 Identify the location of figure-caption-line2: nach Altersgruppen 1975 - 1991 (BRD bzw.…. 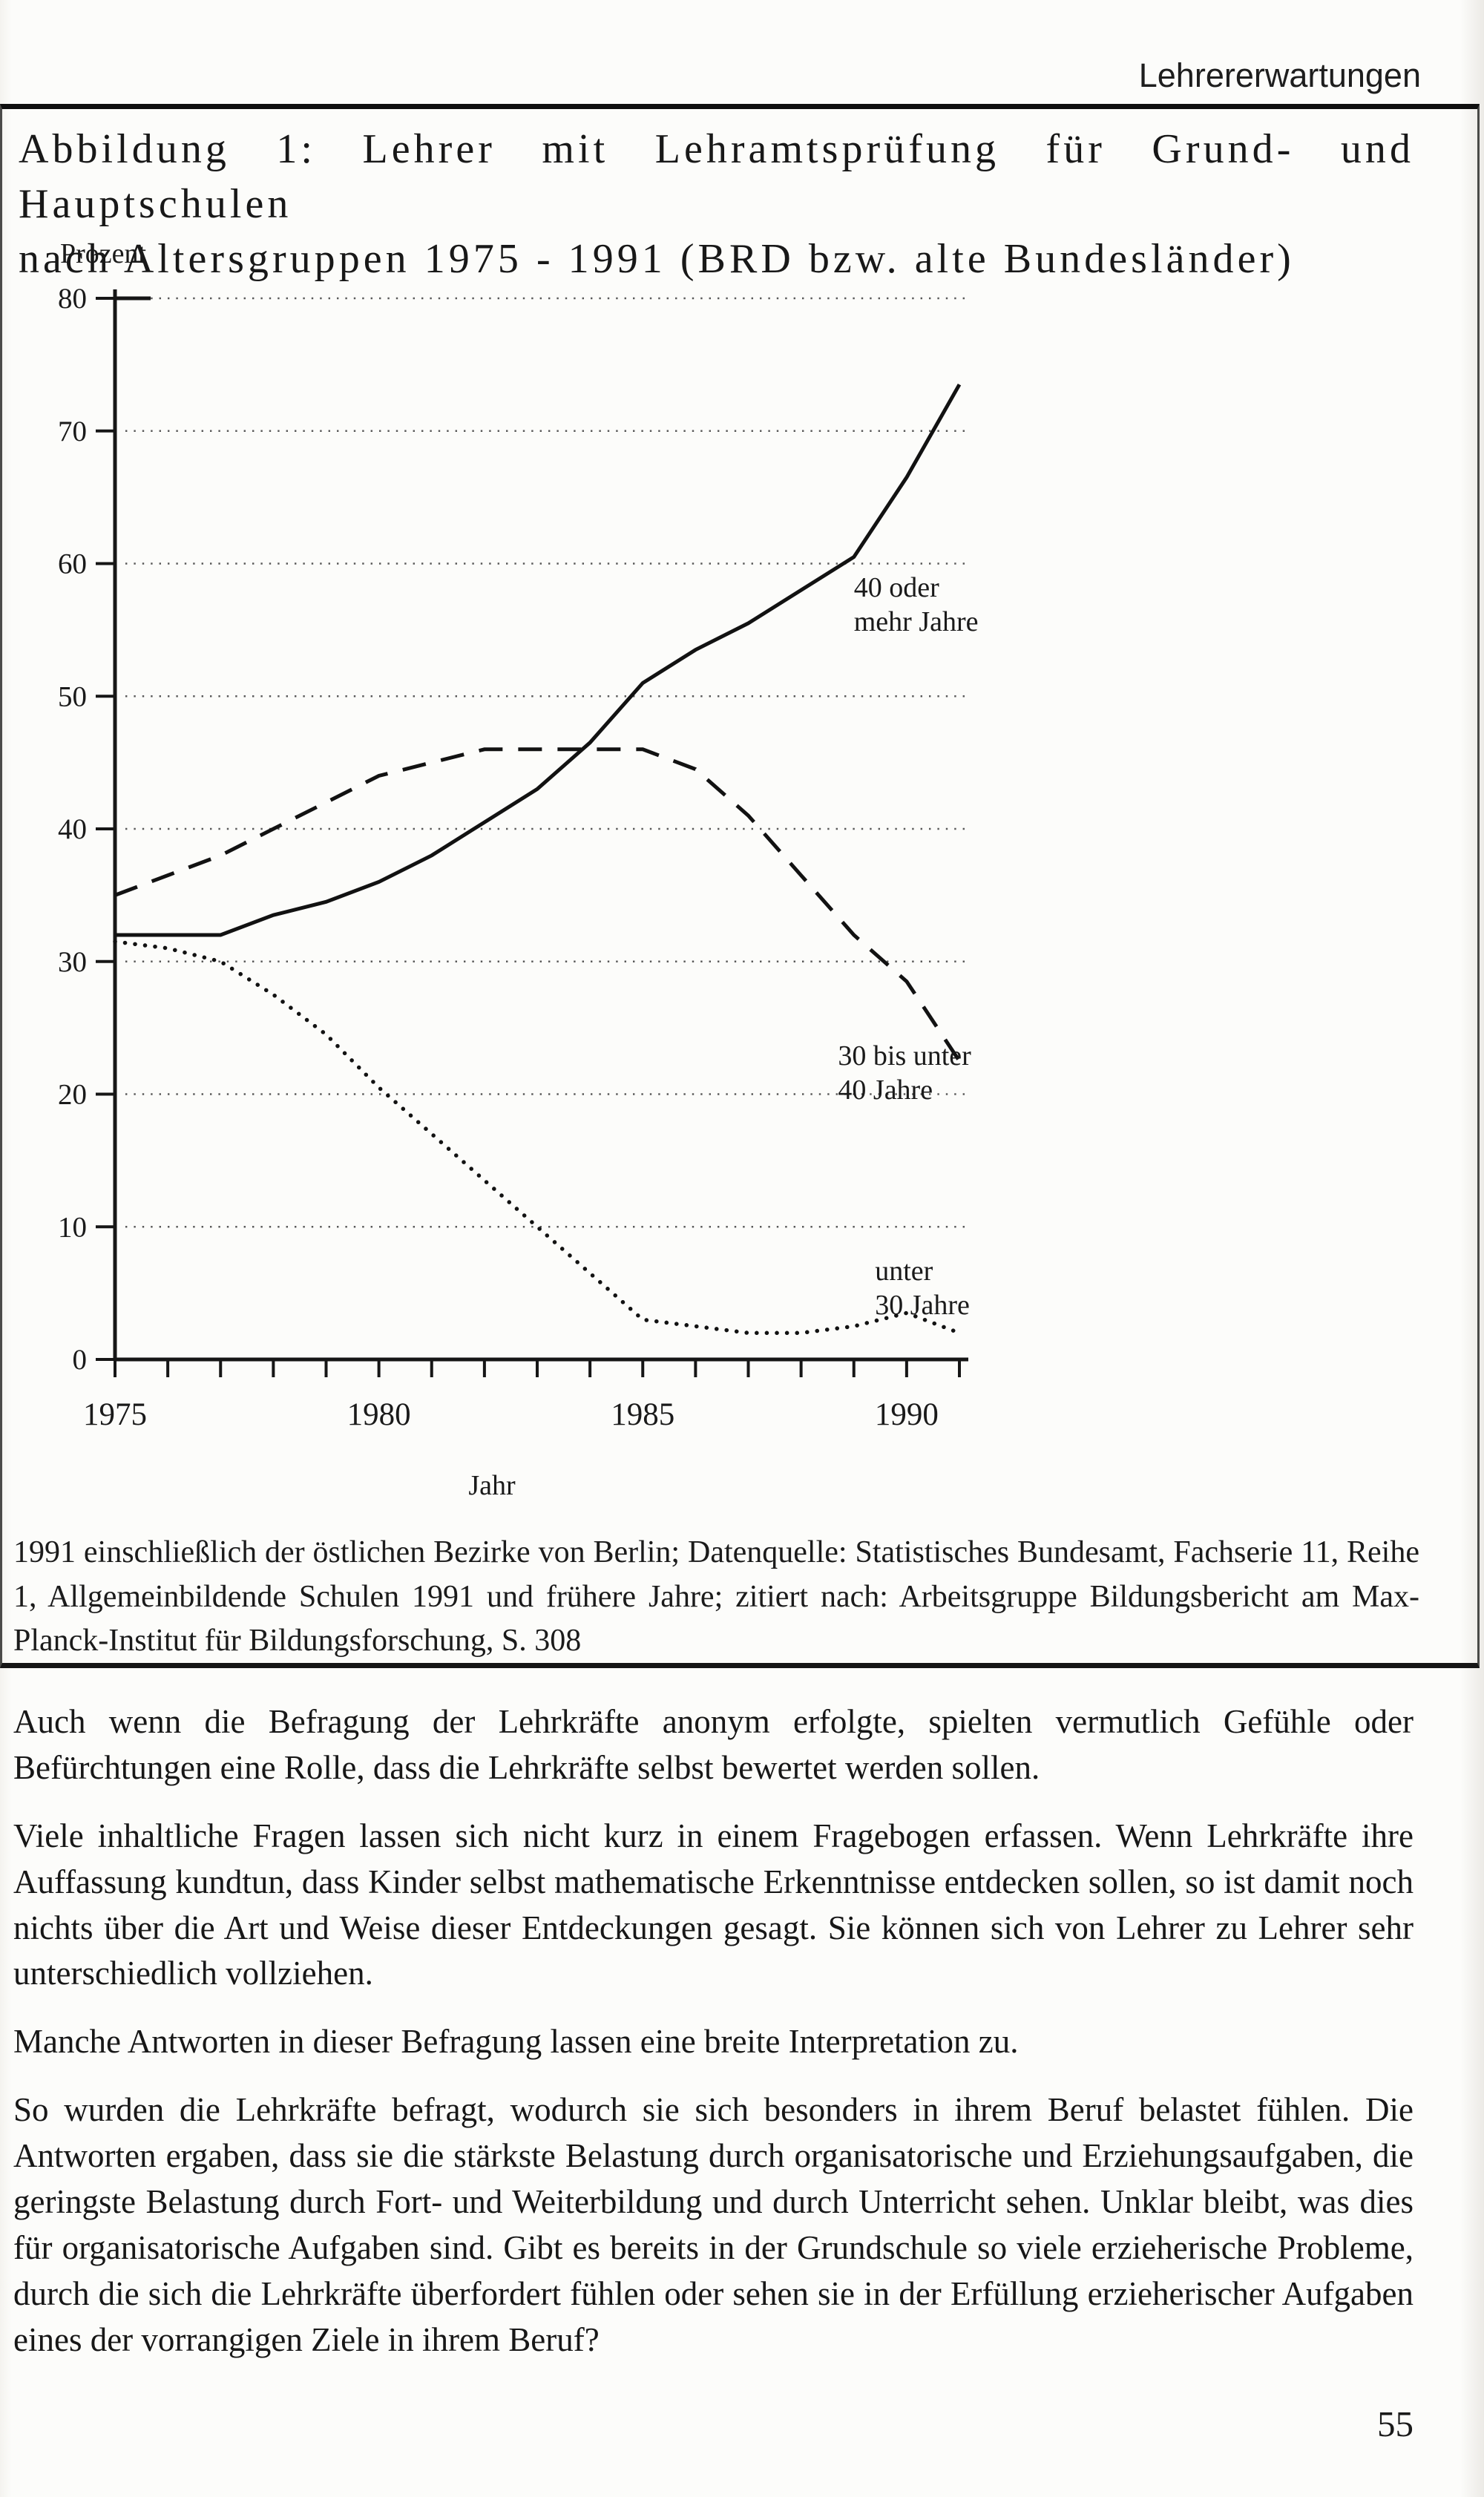
(657, 258).